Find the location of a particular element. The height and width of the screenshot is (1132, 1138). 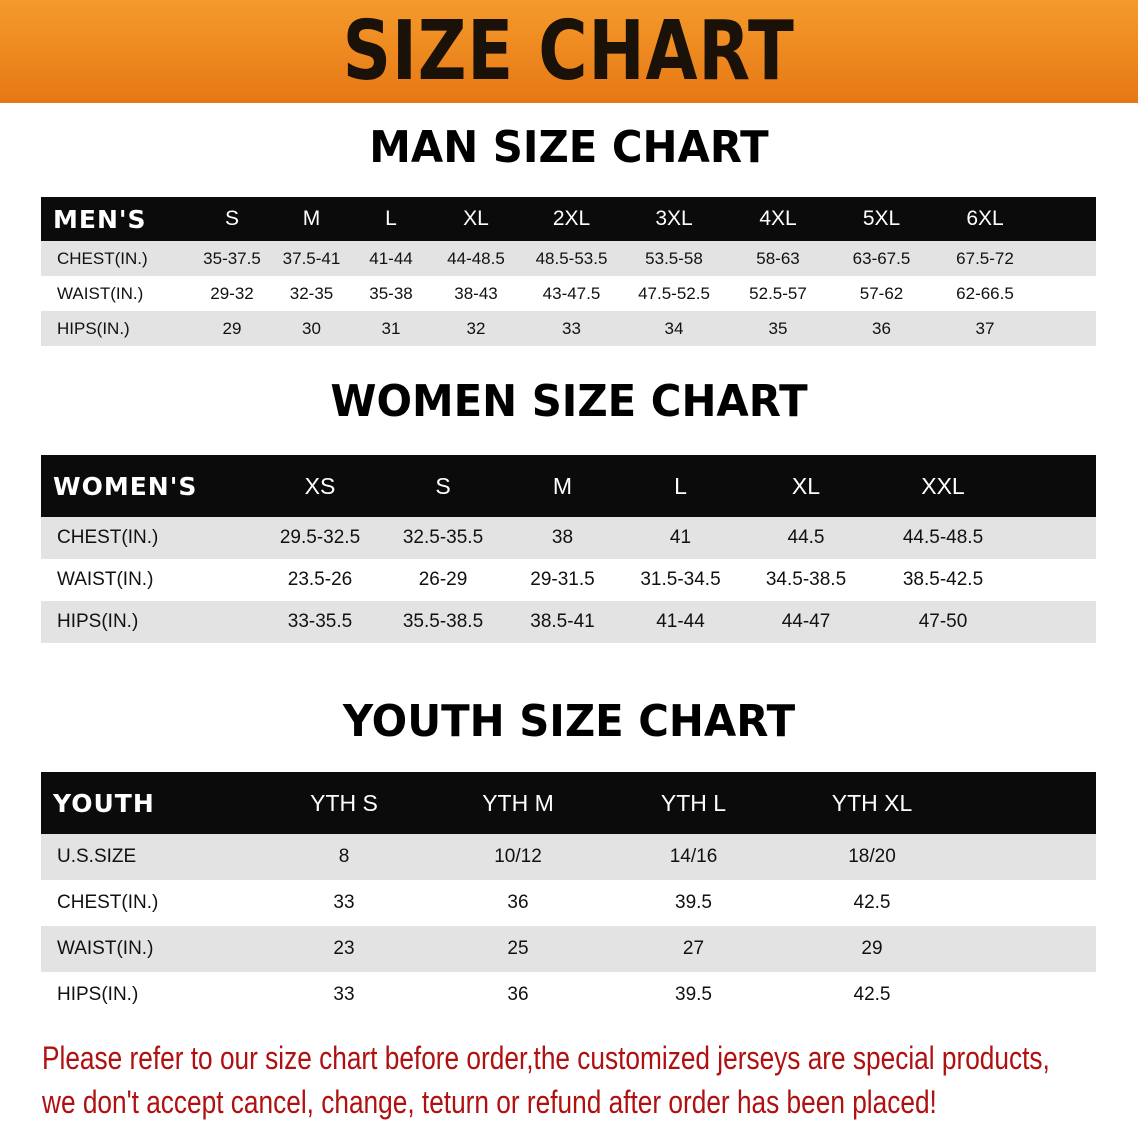

table-cell: 44-47 is located at coordinates (806, 621).